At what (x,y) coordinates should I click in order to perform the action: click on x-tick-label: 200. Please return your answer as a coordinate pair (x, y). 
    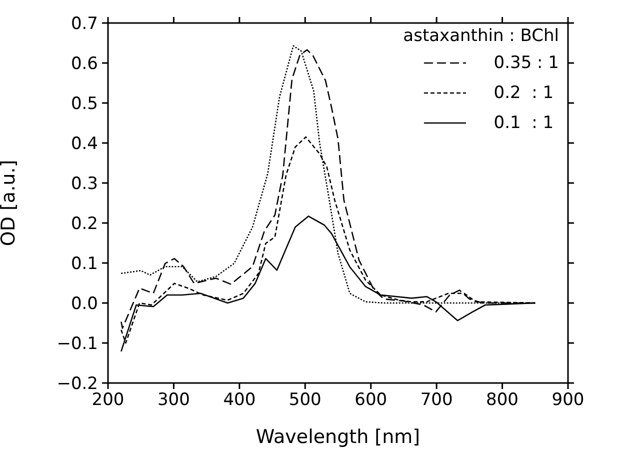
    Looking at the image, I should click on (108, 400).